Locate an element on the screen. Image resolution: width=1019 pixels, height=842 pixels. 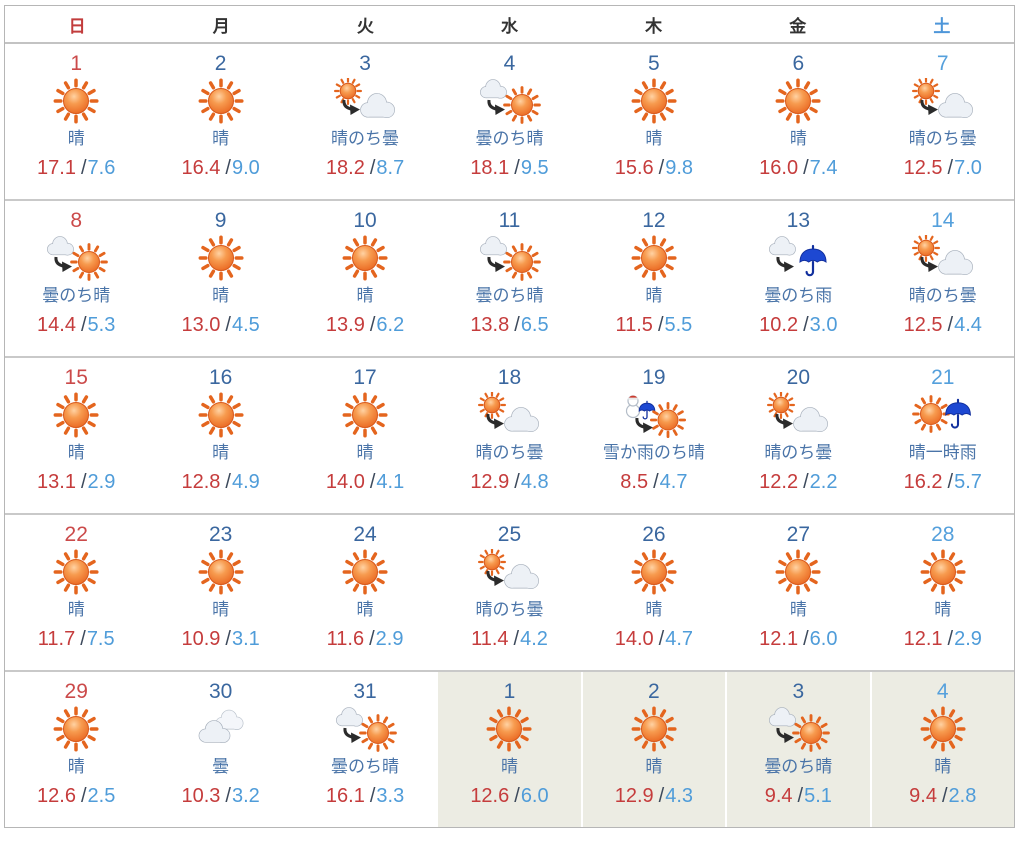
calendar-day-cell: 13 曇のち雨 10.2/3.0 is located at coordinates (797, 278).